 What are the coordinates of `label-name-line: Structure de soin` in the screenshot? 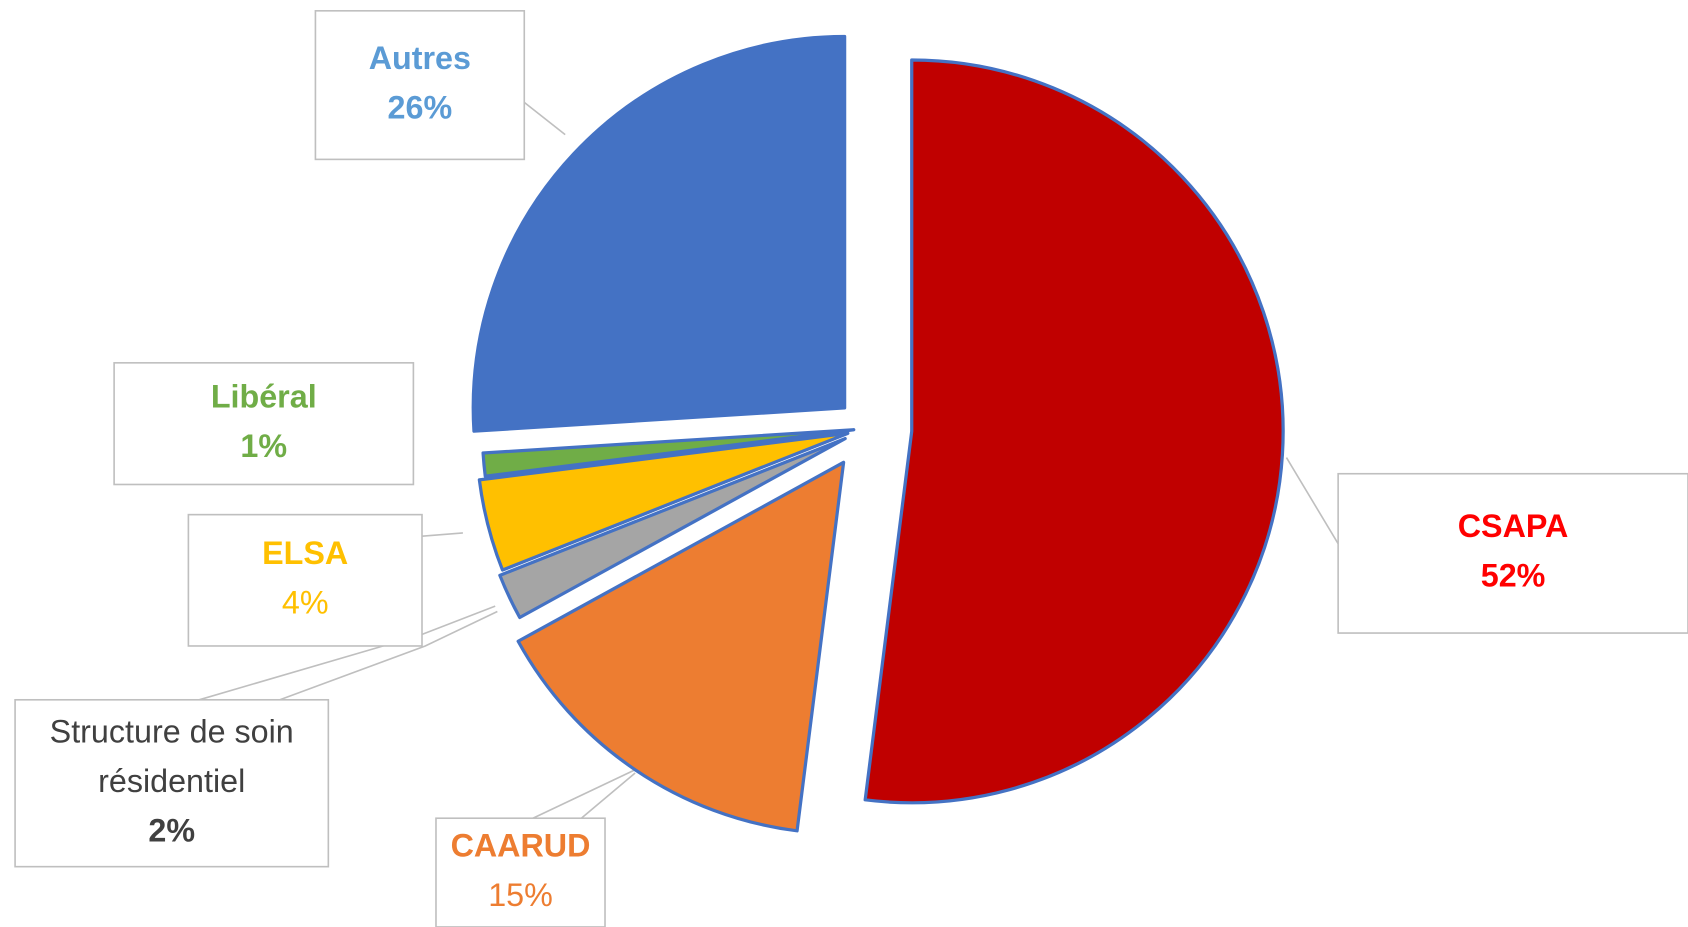 It's located at (172, 731).